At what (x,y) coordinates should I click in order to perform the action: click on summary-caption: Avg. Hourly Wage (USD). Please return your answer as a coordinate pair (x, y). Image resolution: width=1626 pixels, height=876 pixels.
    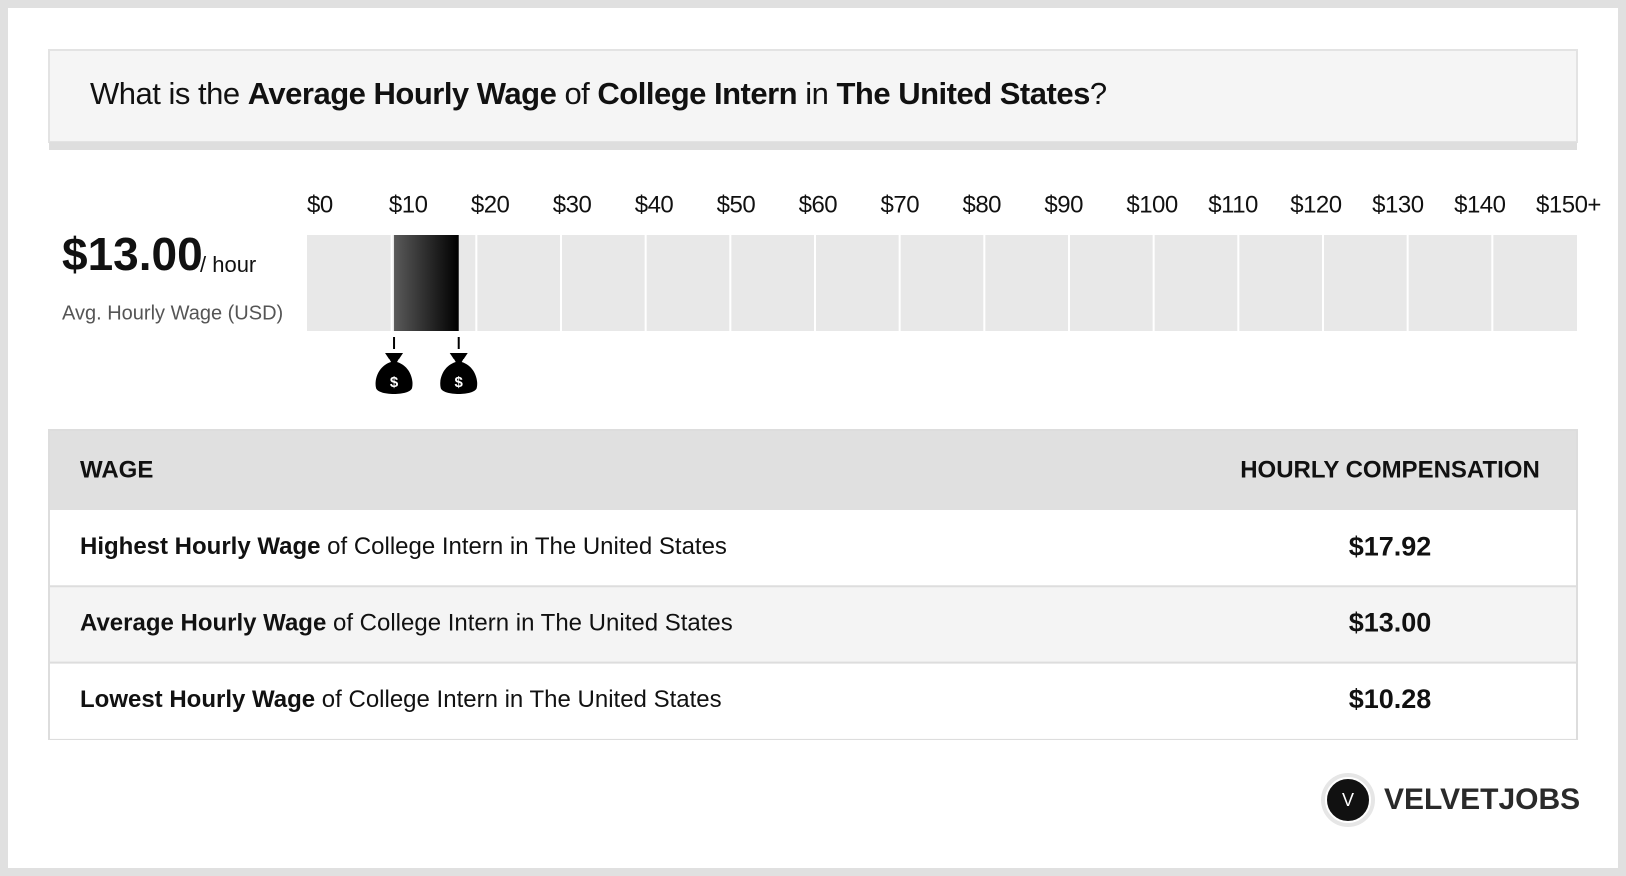
    Looking at the image, I should click on (172, 313).